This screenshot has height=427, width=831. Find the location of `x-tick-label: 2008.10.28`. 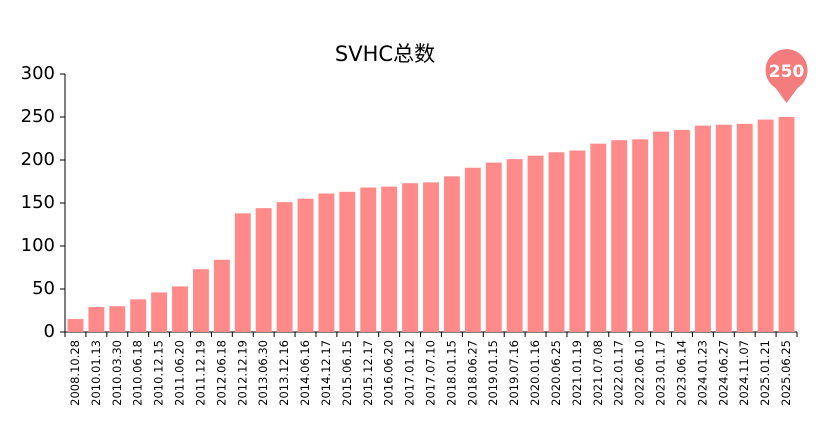

x-tick-label: 2008.10.28 is located at coordinates (75, 373).